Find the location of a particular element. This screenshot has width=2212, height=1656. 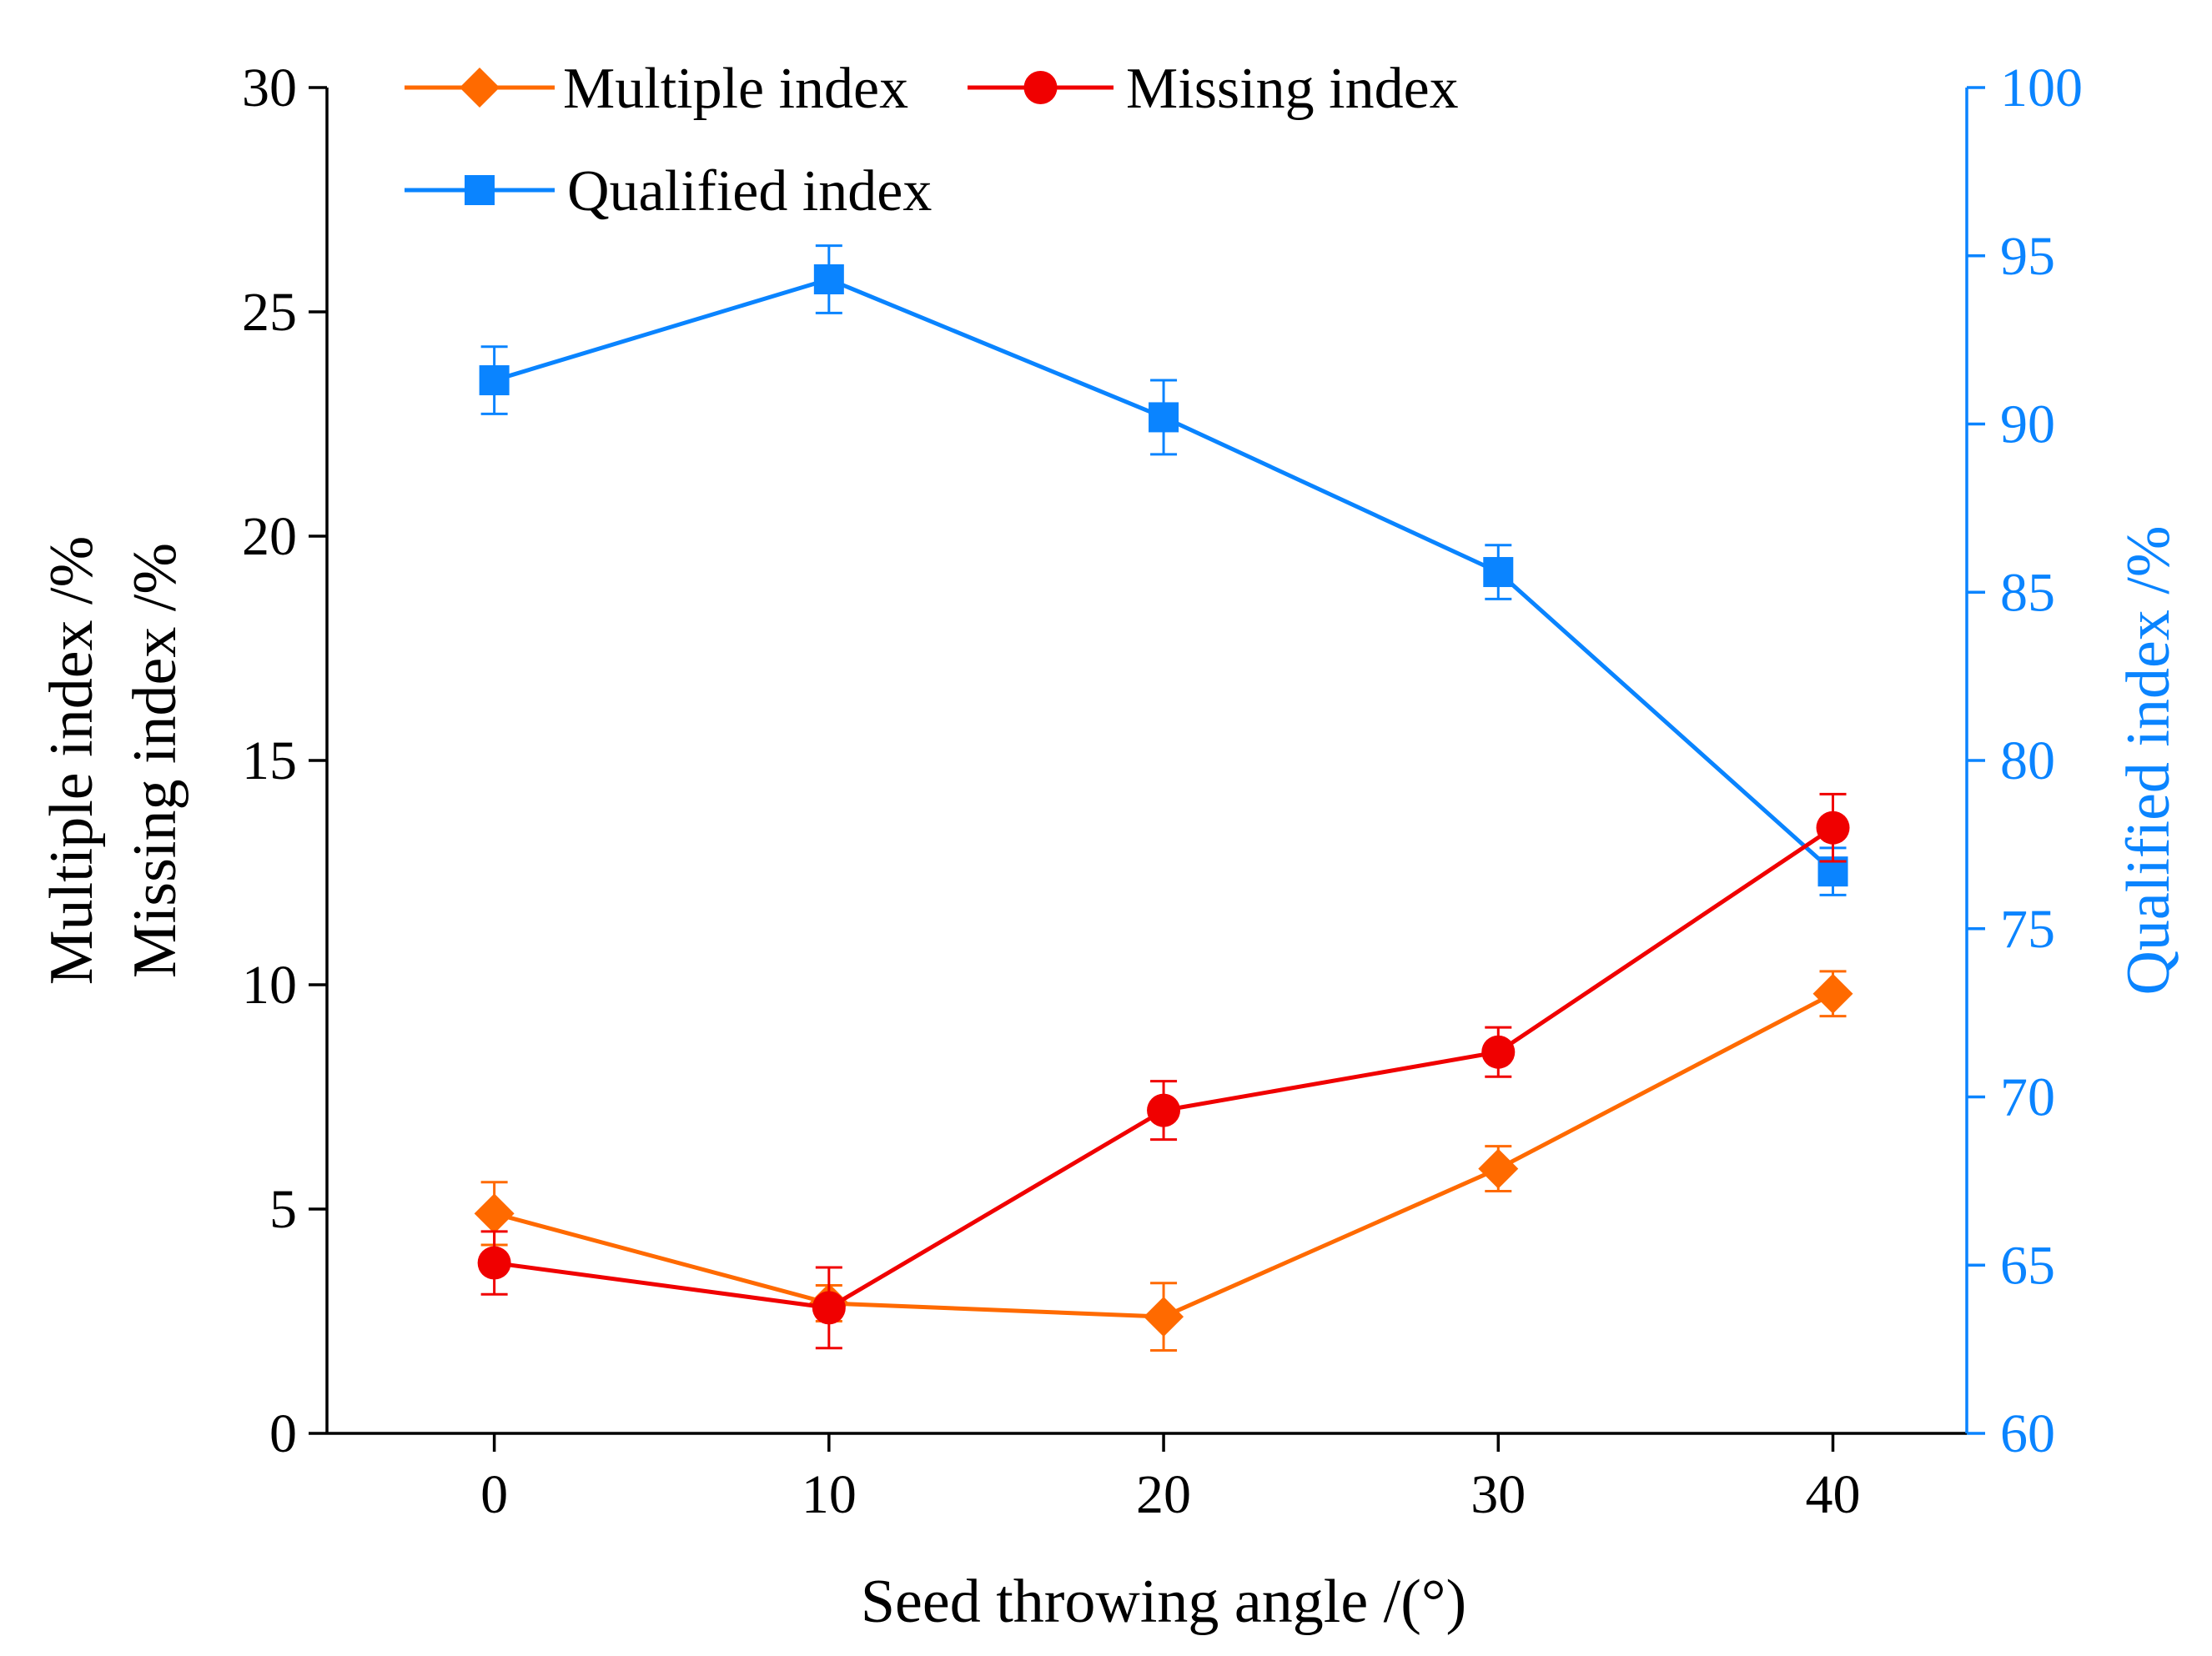

x-tick-label: 0 is located at coordinates (494, 1494).